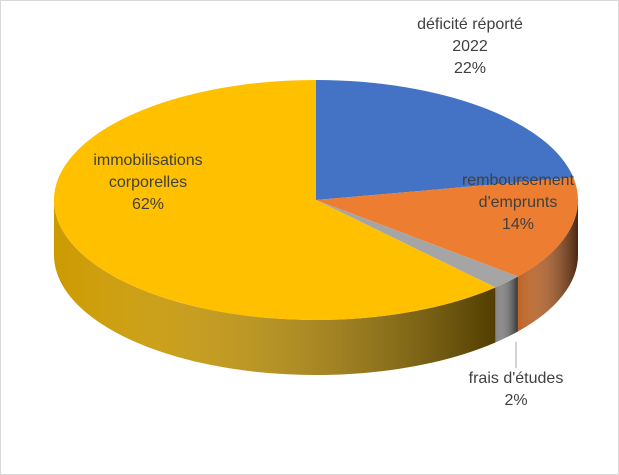  What do you see at coordinates (148, 171) in the screenshot?
I see `category-label: immobilisations corporelles` at bounding box center [148, 171].